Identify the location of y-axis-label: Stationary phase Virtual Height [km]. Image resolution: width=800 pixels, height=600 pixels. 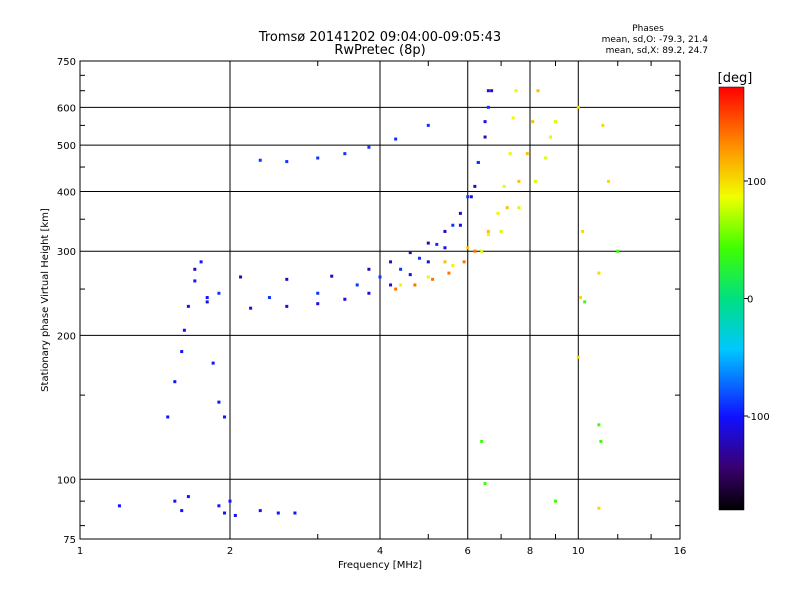
(45, 300).